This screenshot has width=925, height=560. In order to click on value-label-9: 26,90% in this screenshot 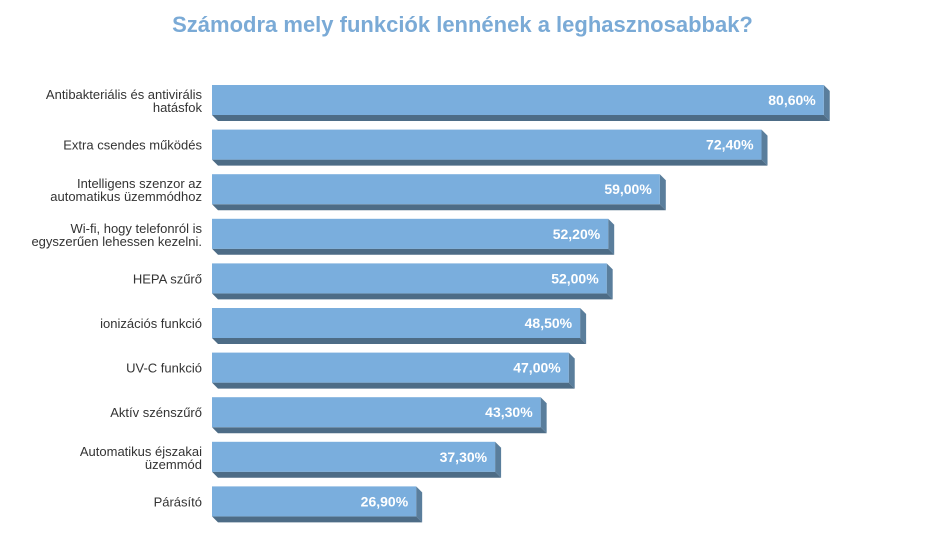, I will do `click(385, 501)`.